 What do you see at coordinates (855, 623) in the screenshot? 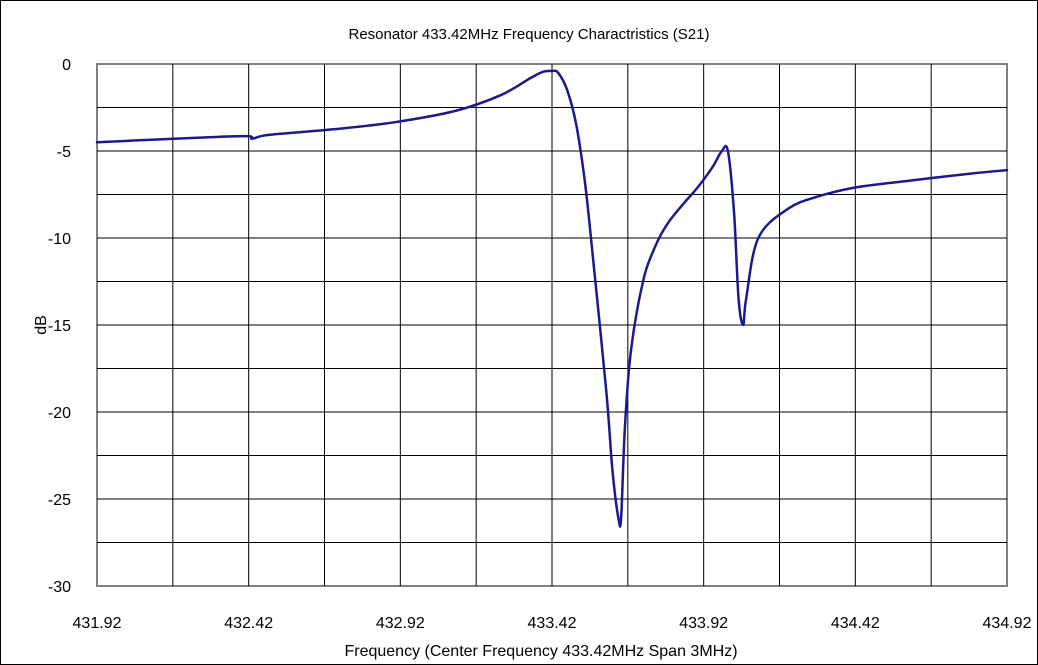
I see `x-tick-label: 434.42` at bounding box center [855, 623].